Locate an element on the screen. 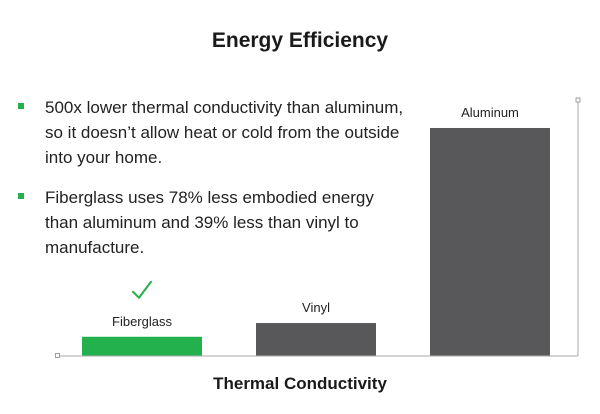  checkmark-icon is located at coordinates (142, 289).